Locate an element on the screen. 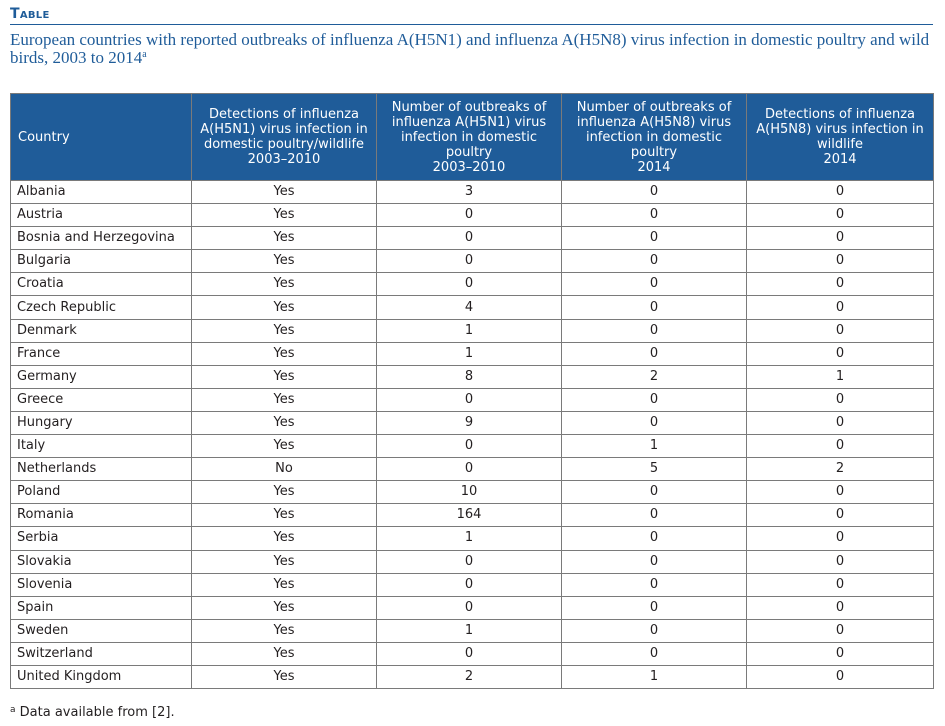 The height and width of the screenshot is (726, 945). country-cell: Albania is located at coordinates (101, 192).